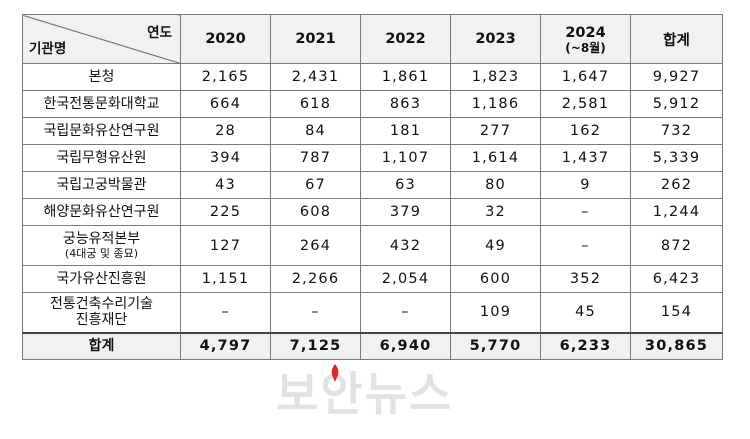 The width and height of the screenshot is (750, 439). Describe the element at coordinates (495, 77) in the screenshot. I see `value-cell: 1,823` at that location.